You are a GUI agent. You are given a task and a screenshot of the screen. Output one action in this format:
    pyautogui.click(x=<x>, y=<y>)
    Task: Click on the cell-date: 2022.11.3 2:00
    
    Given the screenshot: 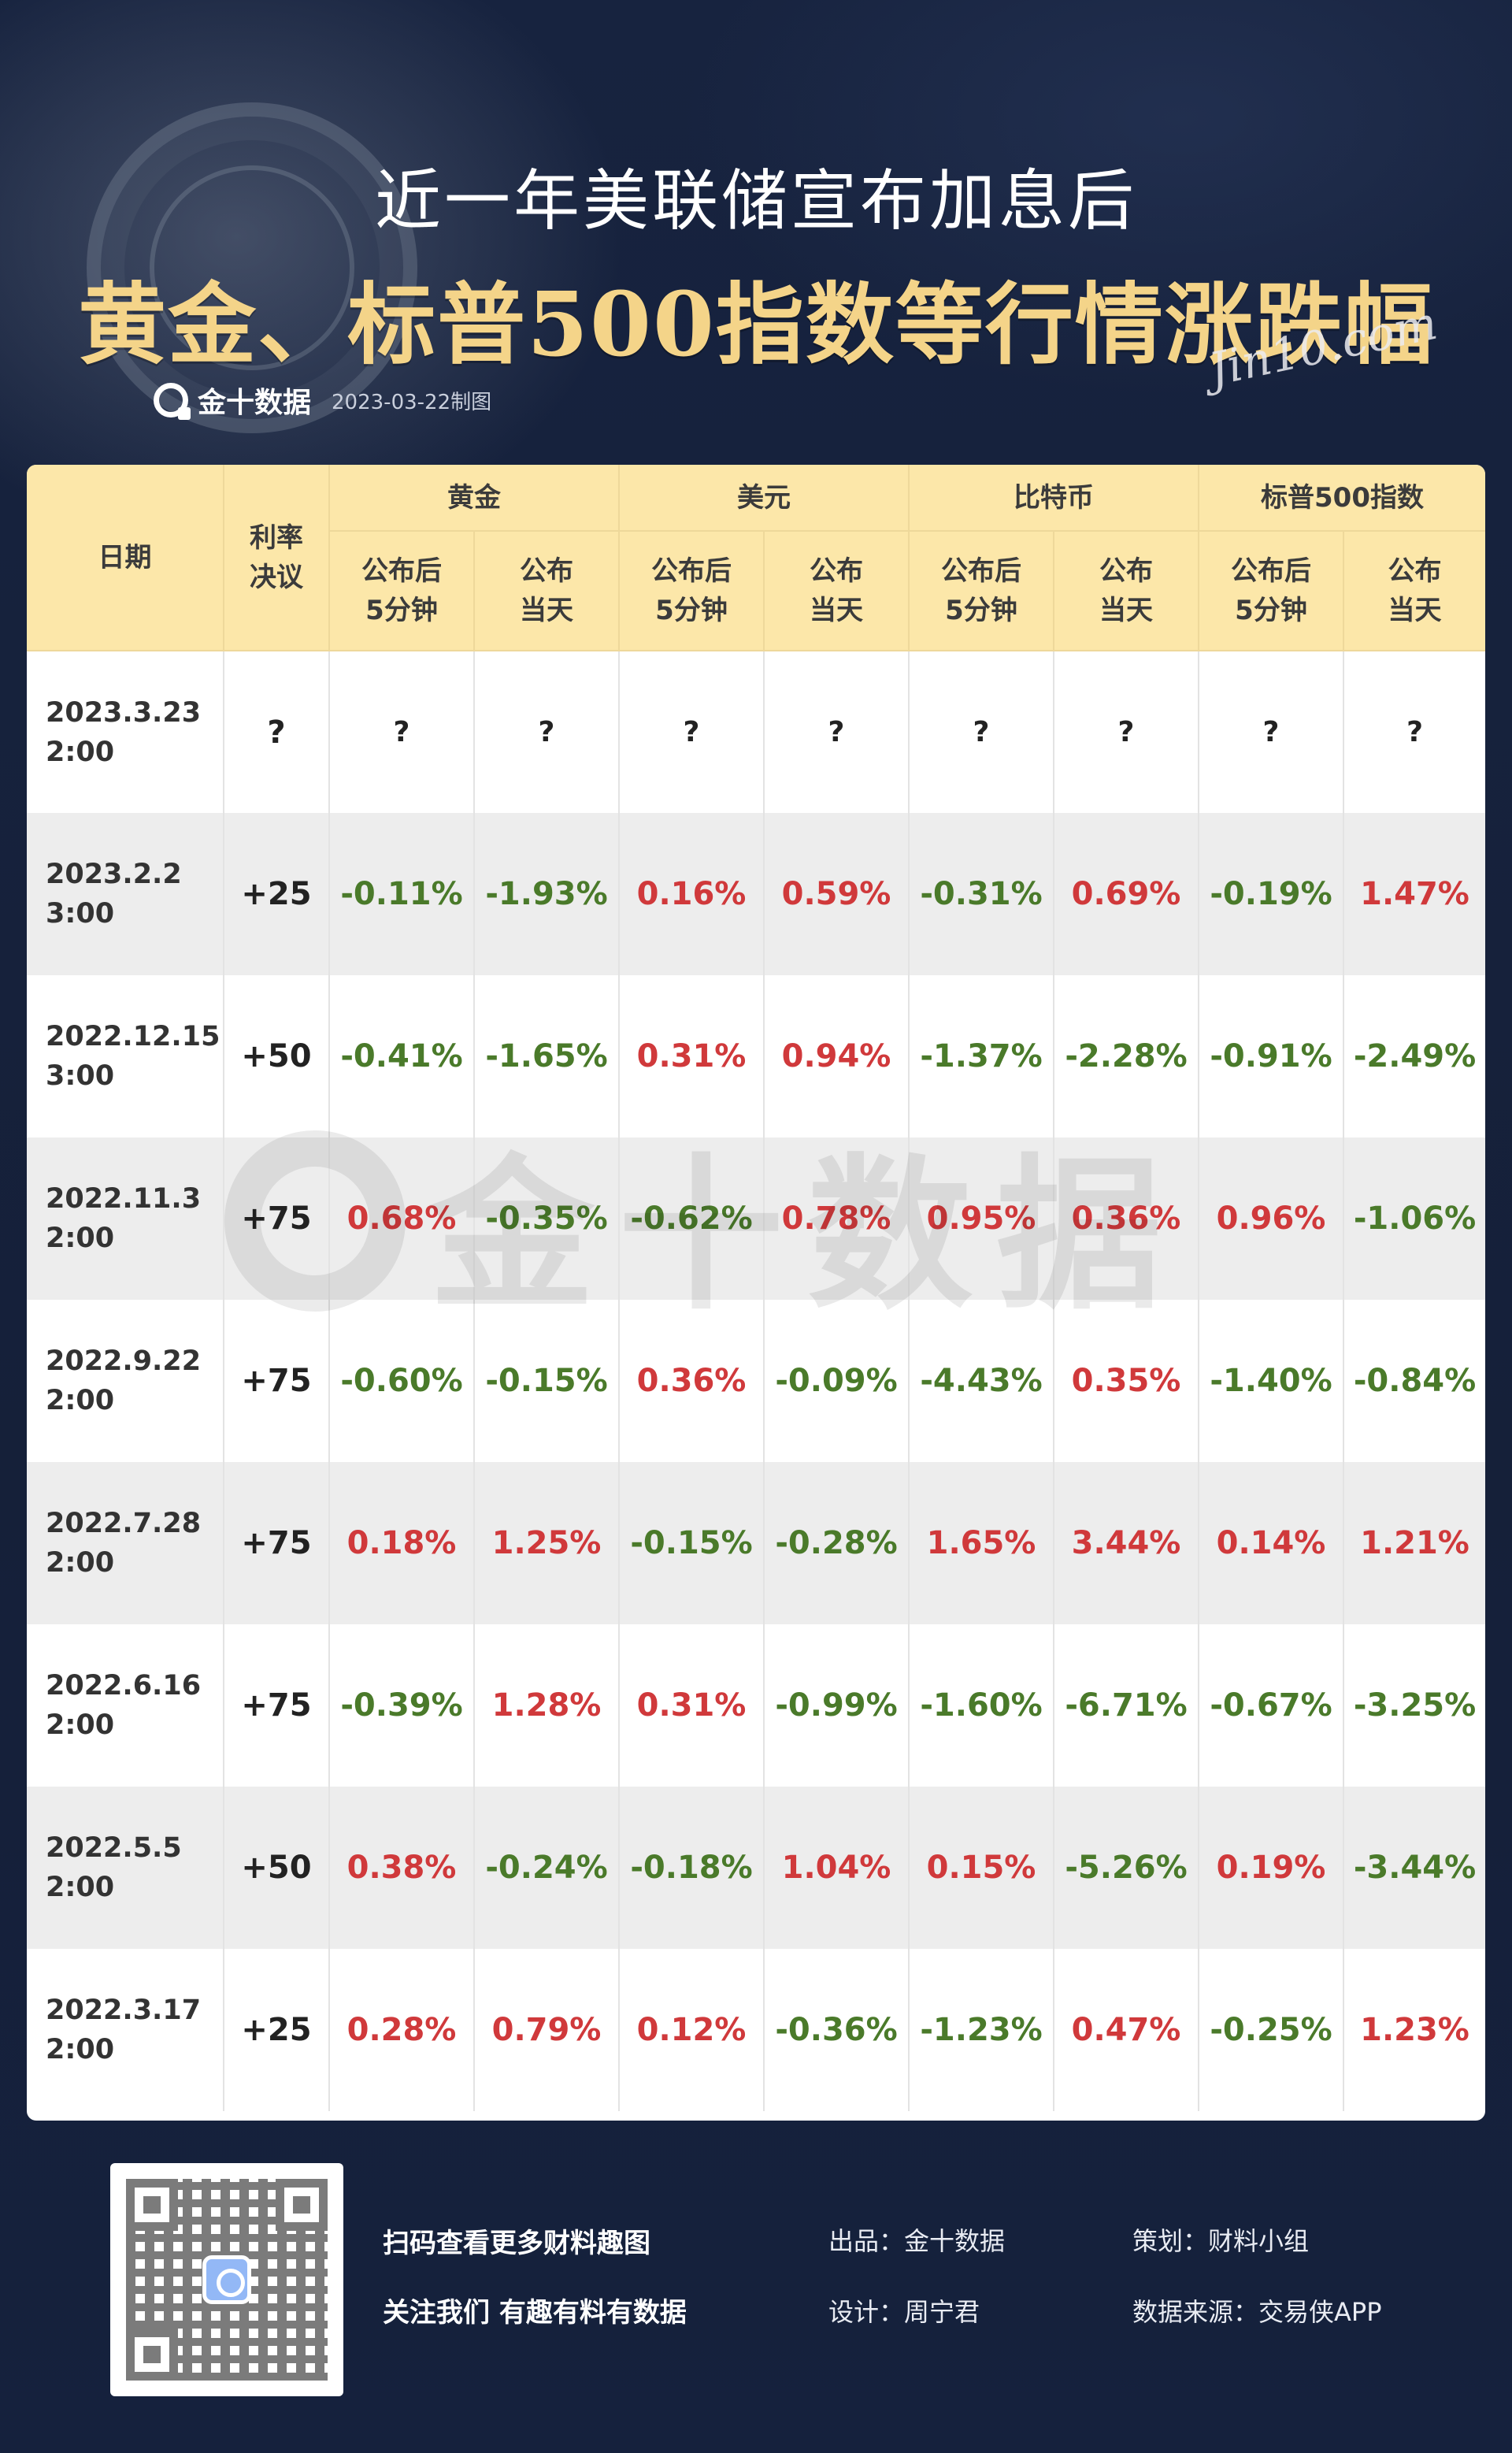 What is the action you would take?
    pyautogui.click(x=125, y=1219)
    